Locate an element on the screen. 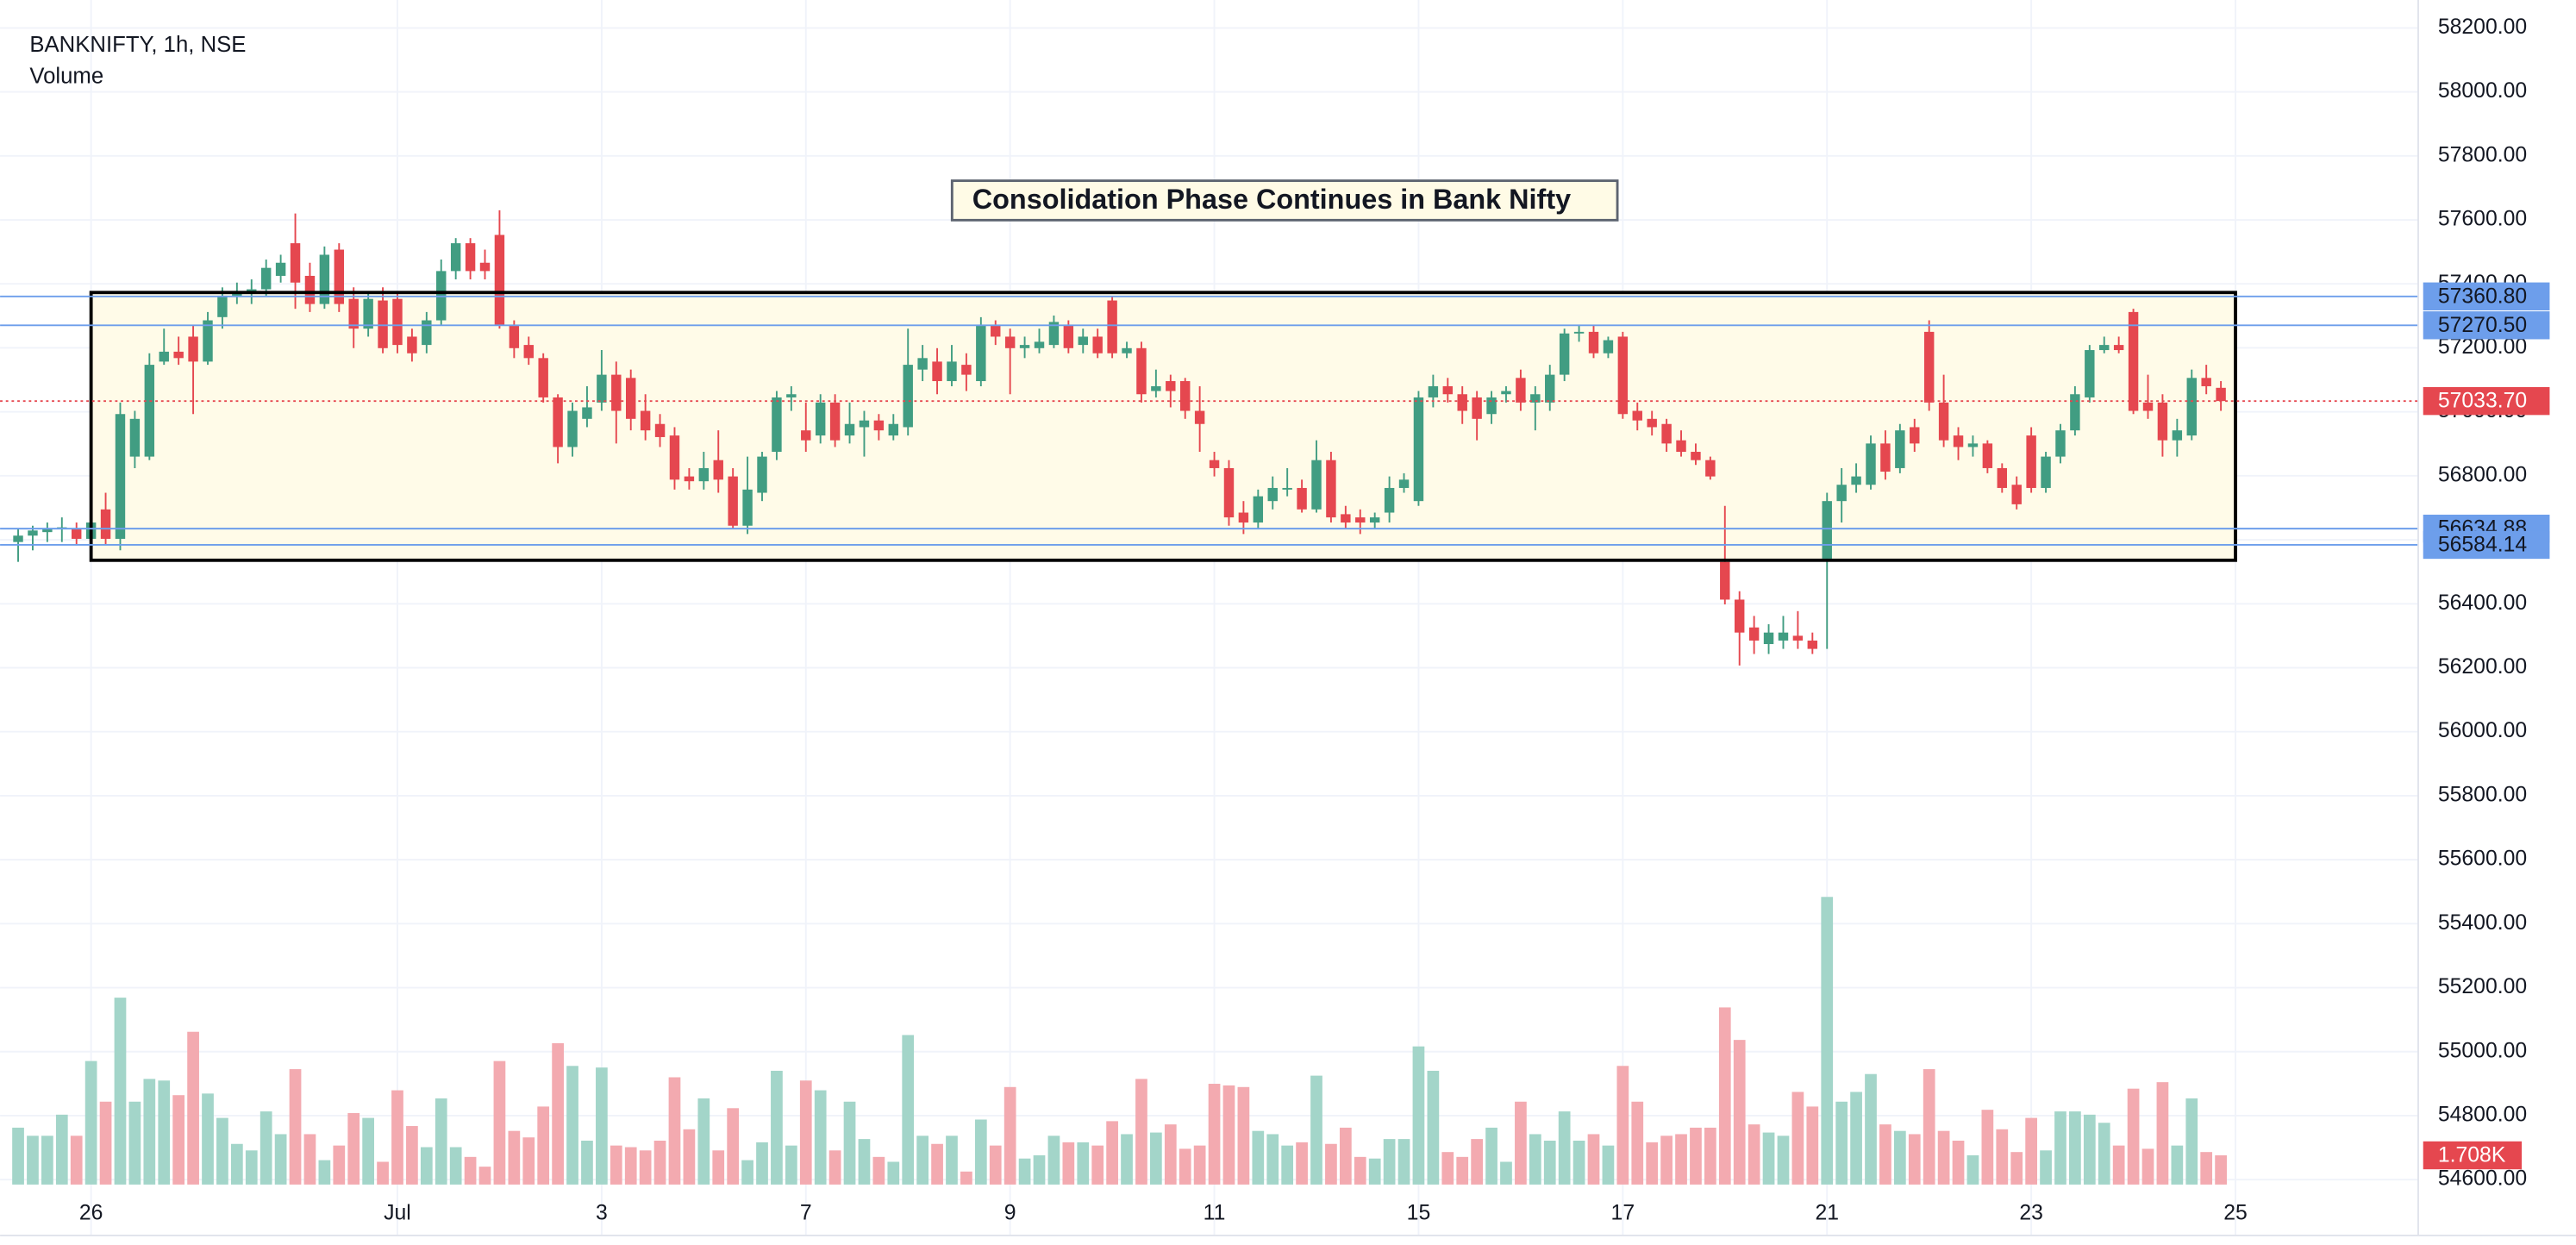 This screenshot has height=1245, width=2576. y-tick-label: 56400.00 is located at coordinates (2482, 603).